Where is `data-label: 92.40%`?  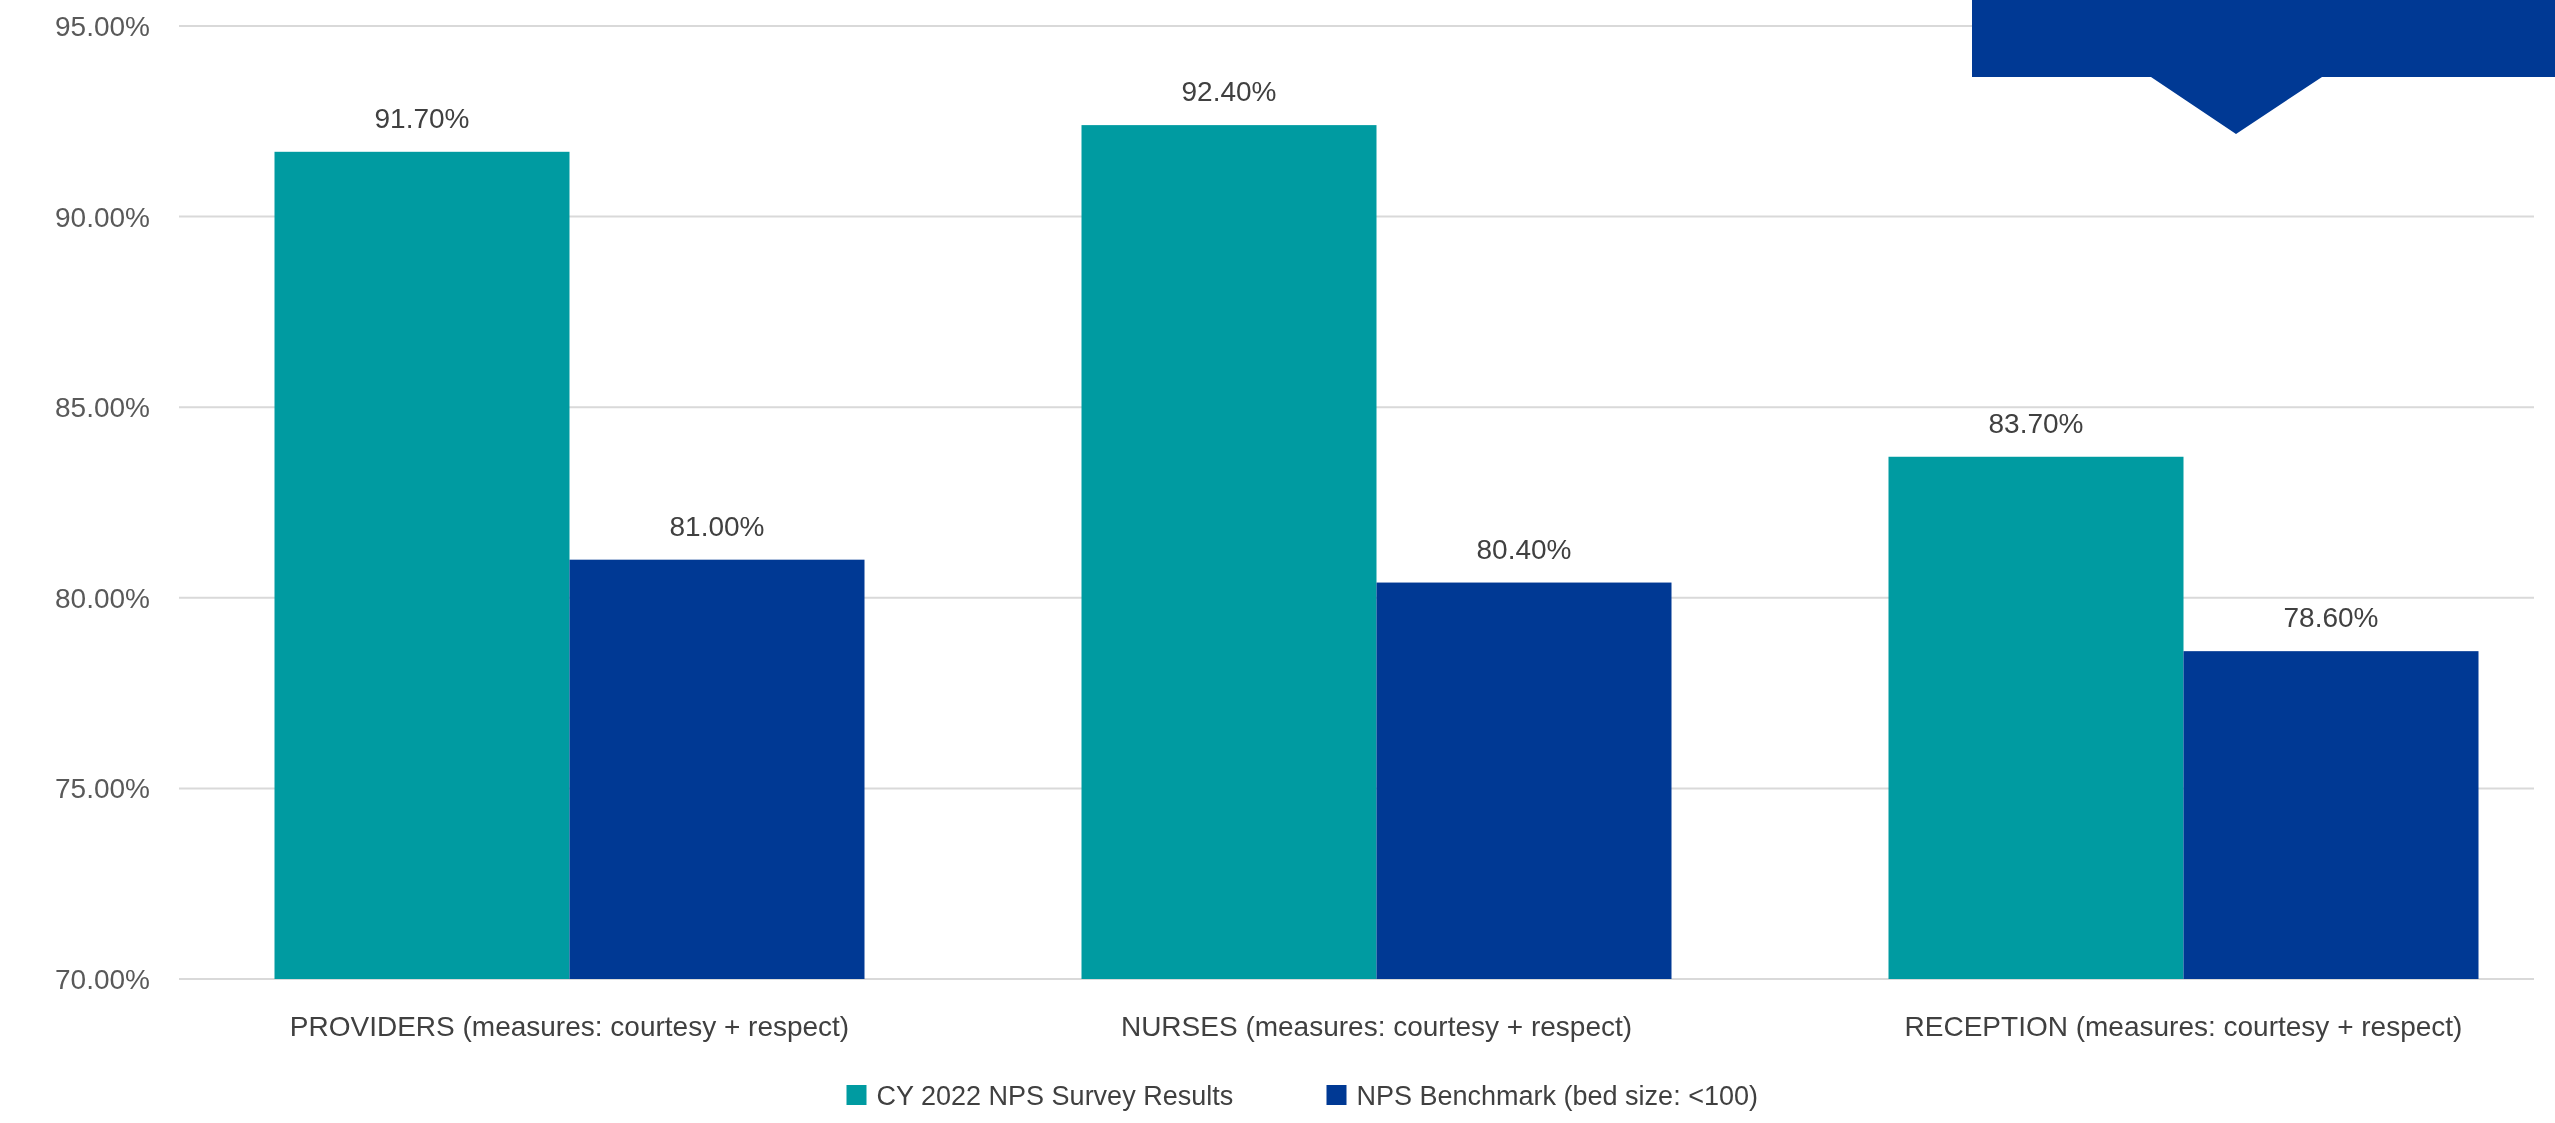
data-label: 92.40% is located at coordinates (1229, 92).